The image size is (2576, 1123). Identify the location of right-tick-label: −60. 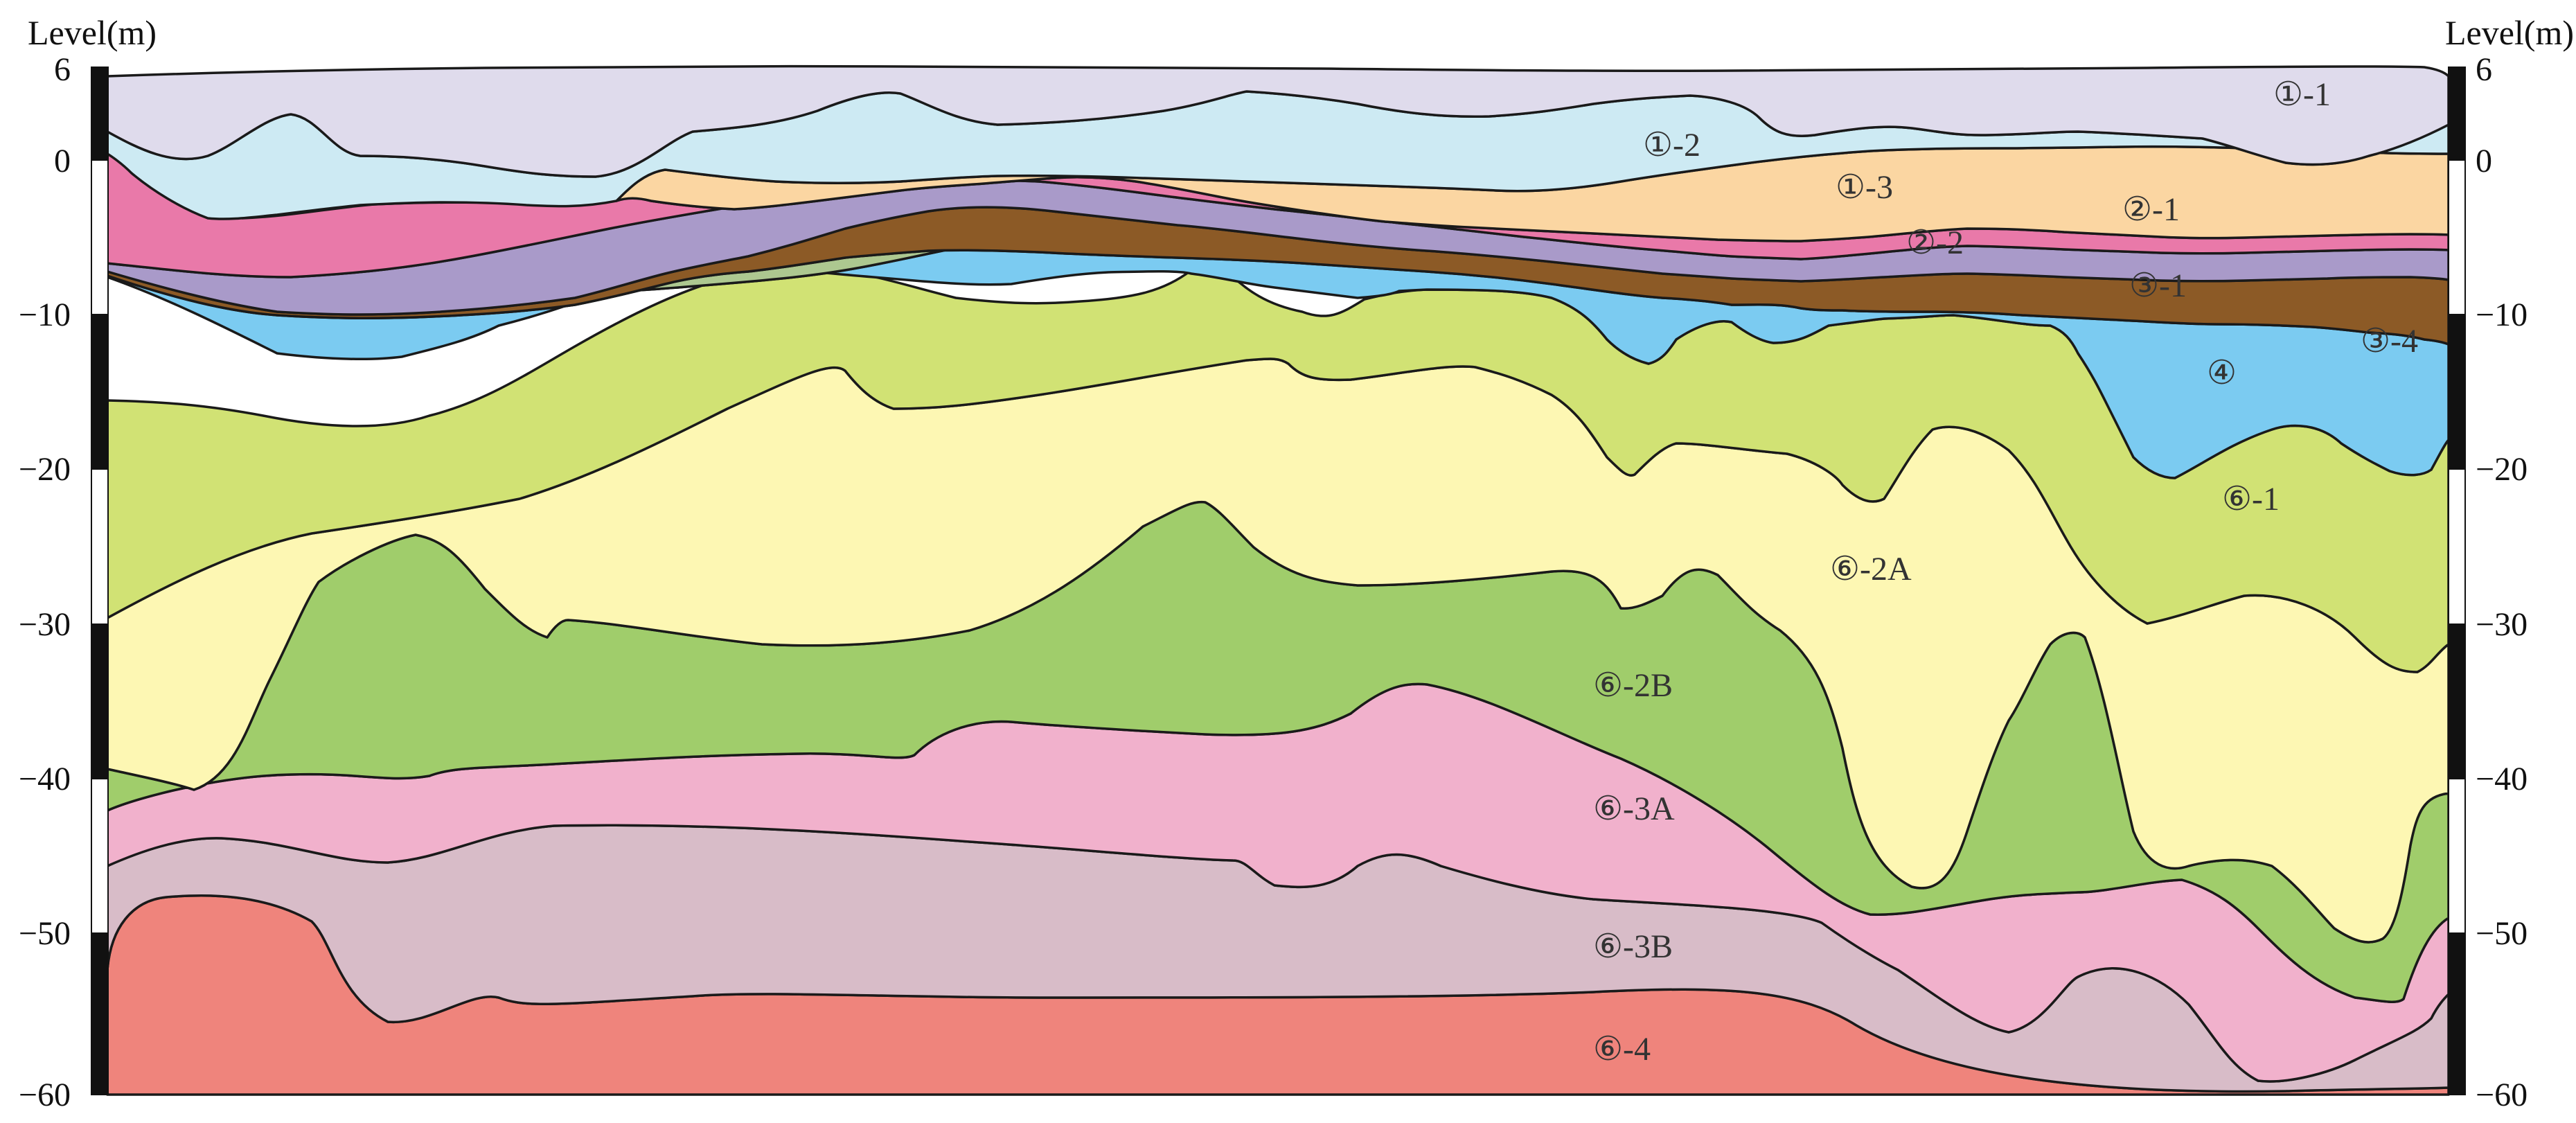
(2502, 1095).